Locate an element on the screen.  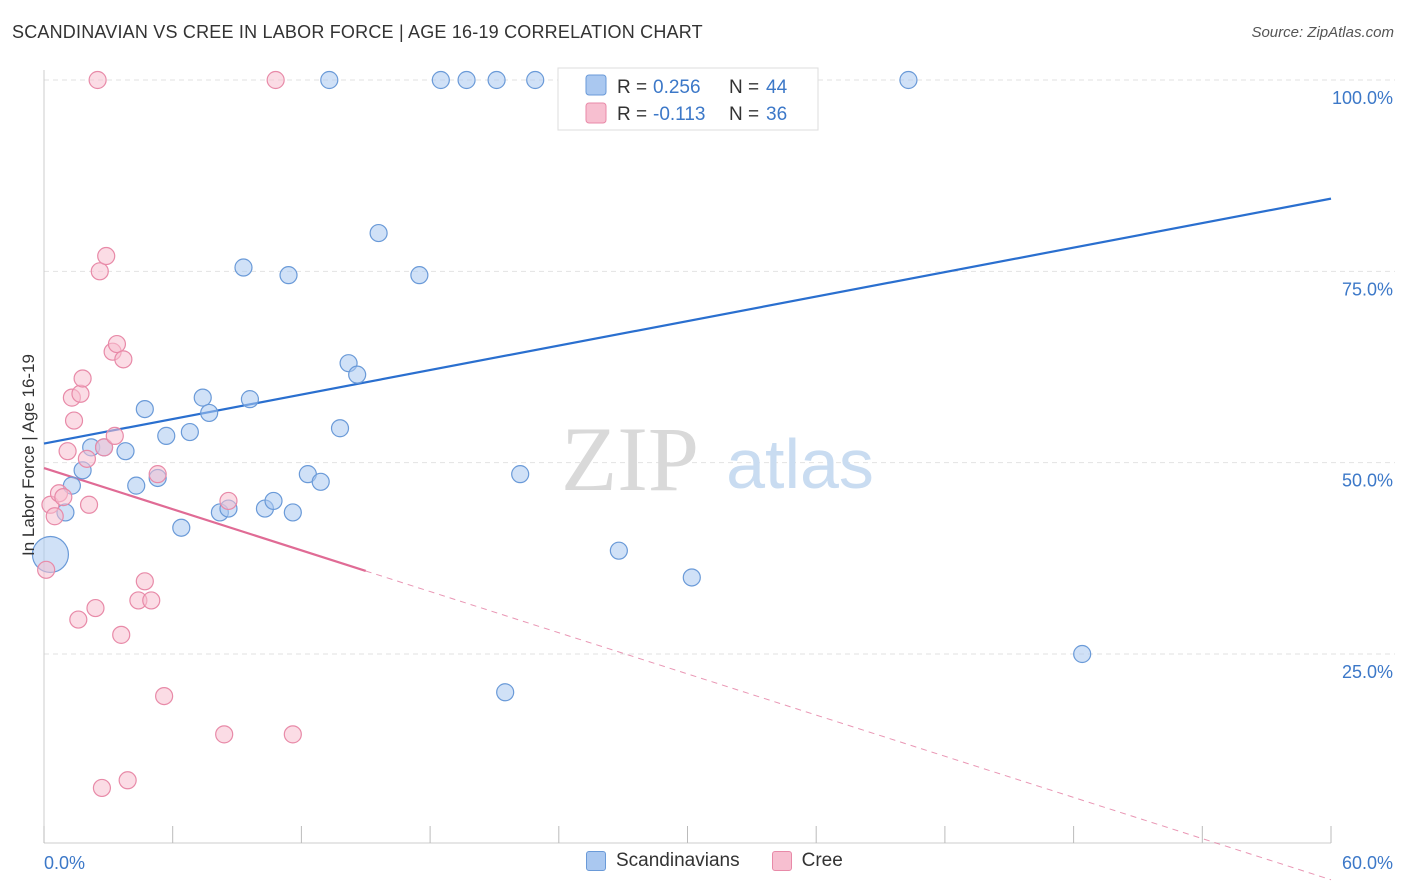
y-tick-label: 75.0% is located at coordinates (1367, 289).